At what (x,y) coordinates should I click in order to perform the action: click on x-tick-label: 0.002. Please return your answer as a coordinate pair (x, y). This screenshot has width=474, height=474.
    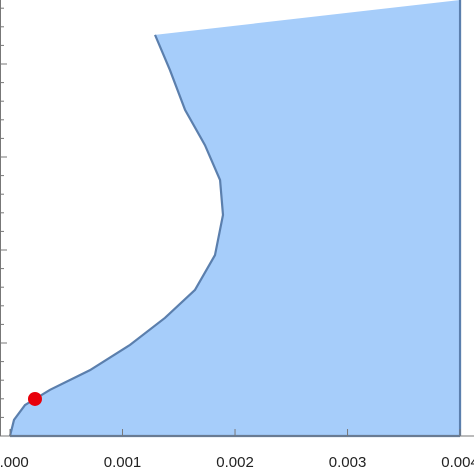
    Looking at the image, I should click on (235, 462).